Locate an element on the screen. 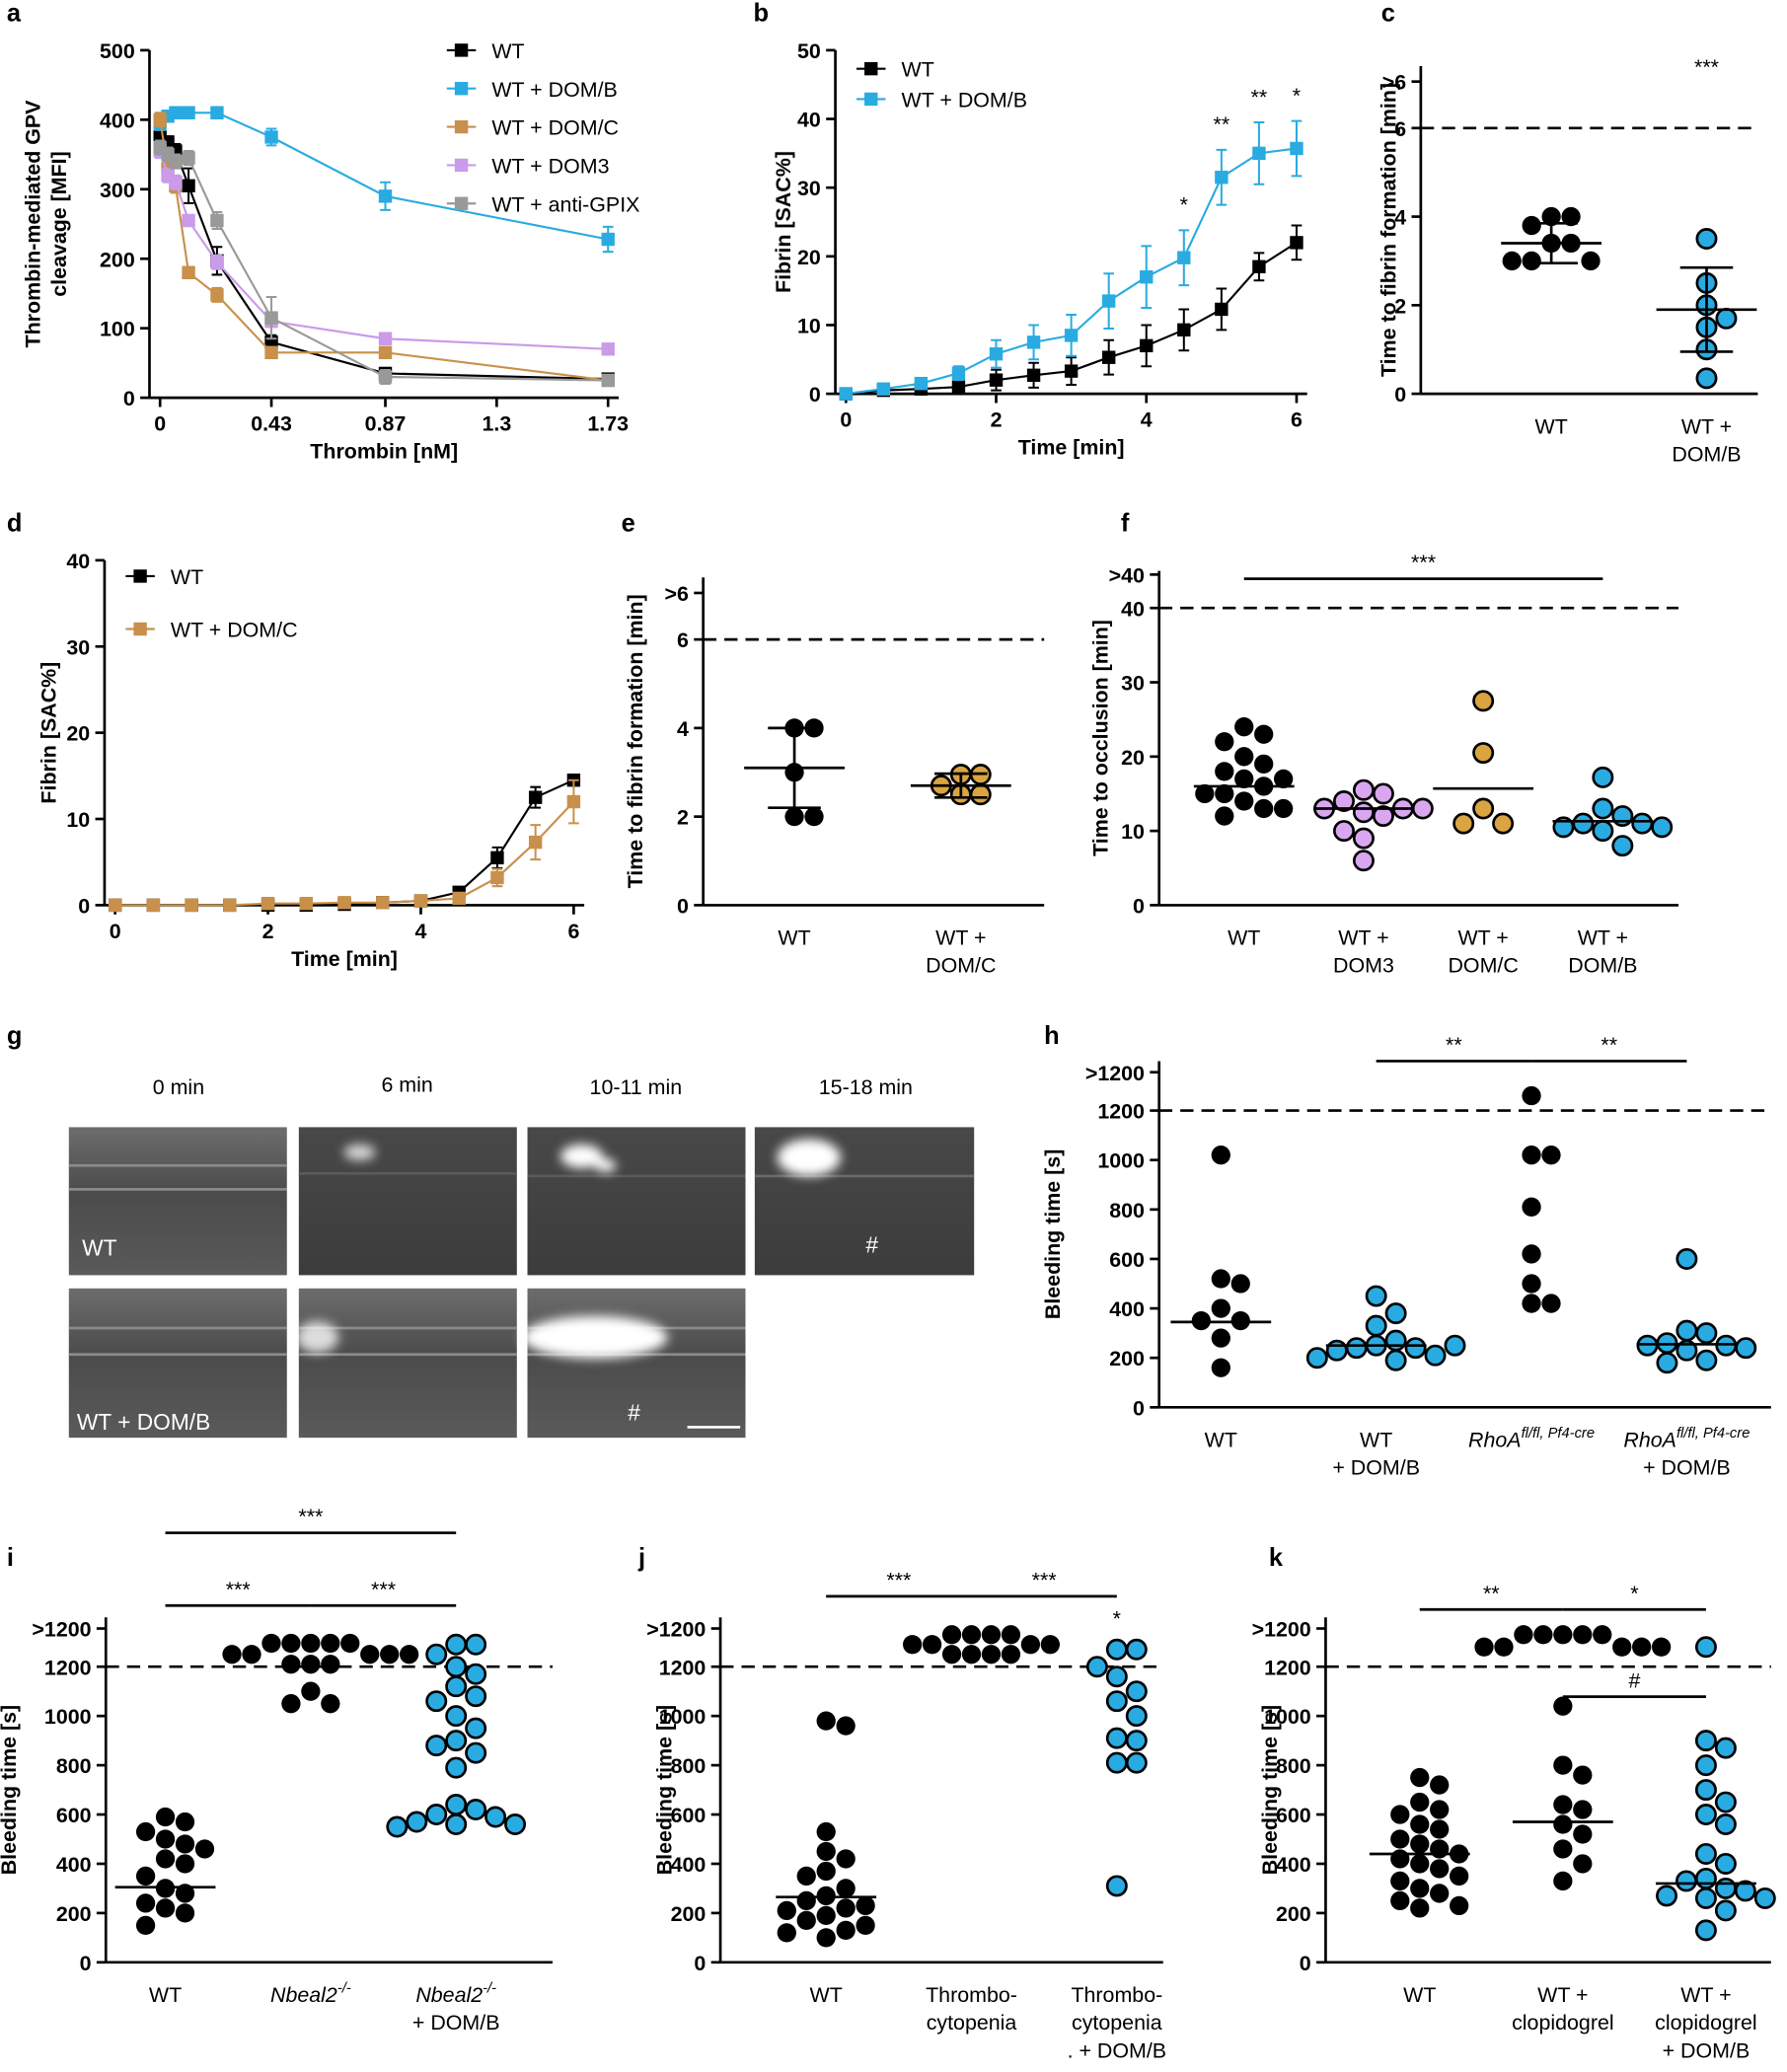 This screenshot has height=2072, width=1787. x-tick-label: Nbeal2-/- is located at coordinates (455, 1994).